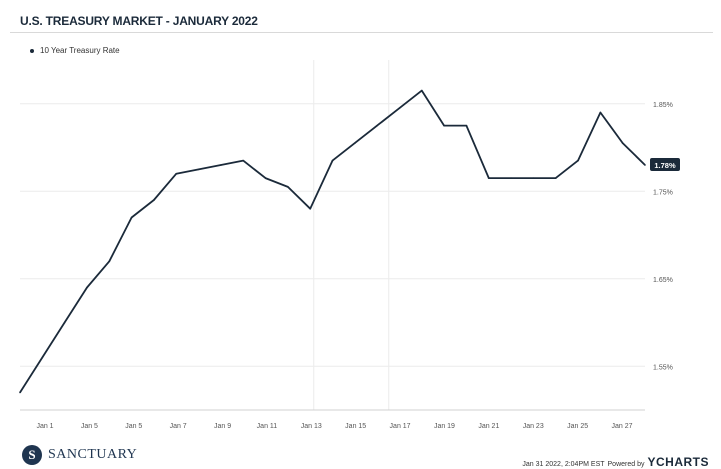 The image size is (721, 469). I want to click on title-divider, so click(361, 32).